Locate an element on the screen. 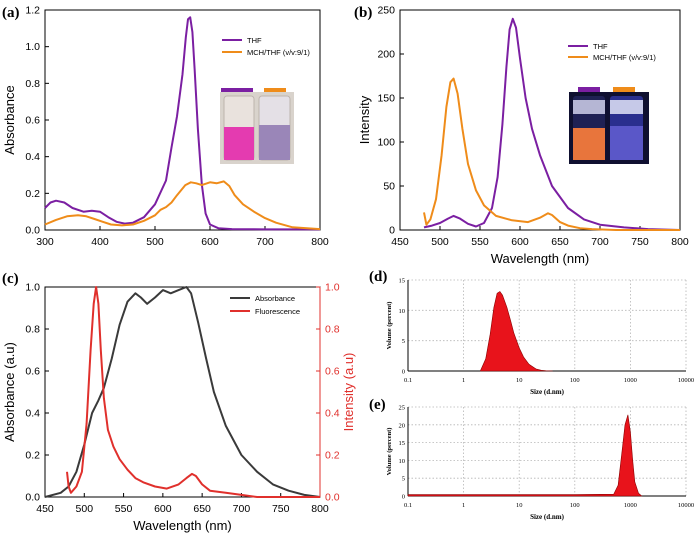 This screenshot has height=533, width=696. legend-entry-1: MCH/THF (v/v:9/1) is located at coordinates (278, 52).